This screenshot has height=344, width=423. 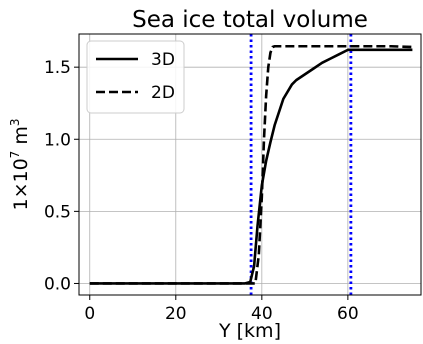 I want to click on y-tick-label: 0.5, so click(x=57, y=212).